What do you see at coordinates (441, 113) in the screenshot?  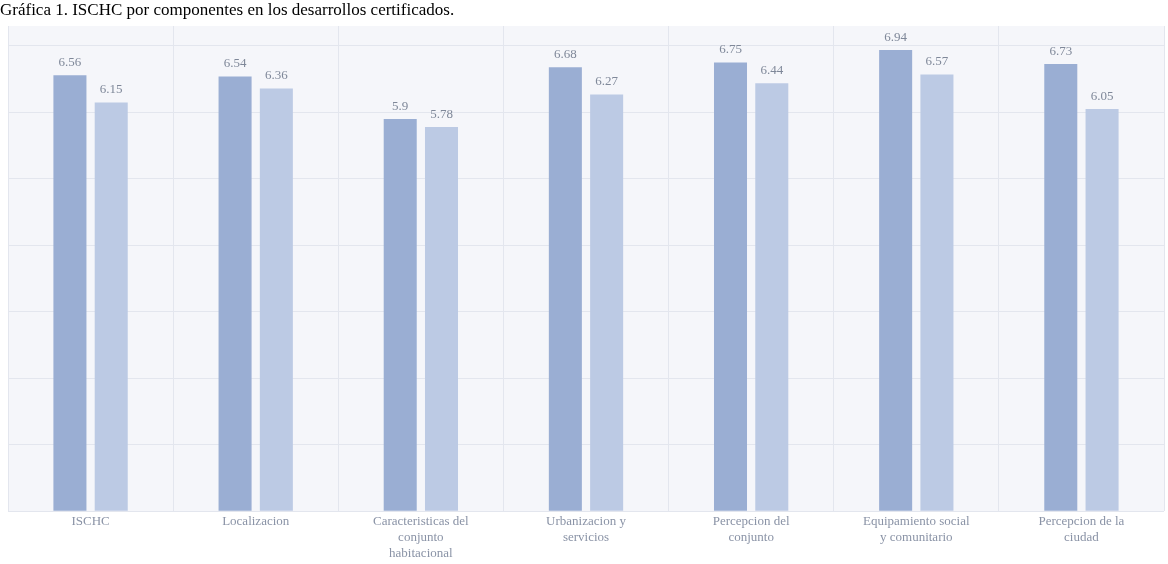 I see `data-label: 5.78` at bounding box center [441, 113].